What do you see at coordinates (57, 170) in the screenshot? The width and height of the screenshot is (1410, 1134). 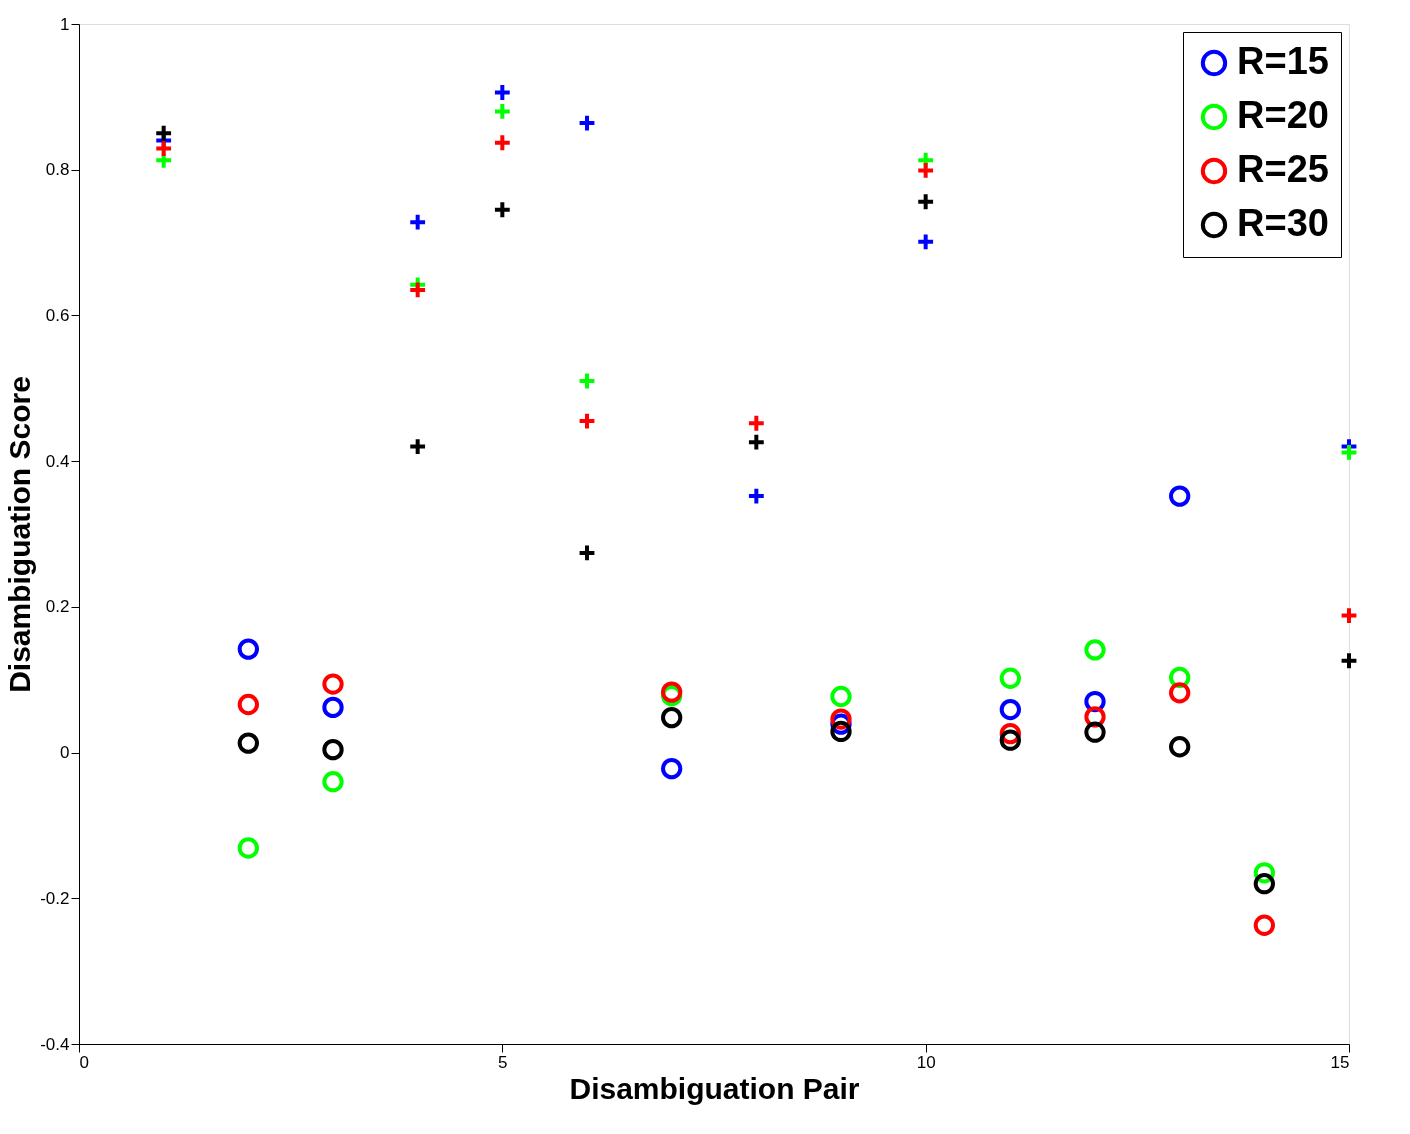 I see `y-tick-label: 0.8` at bounding box center [57, 170].